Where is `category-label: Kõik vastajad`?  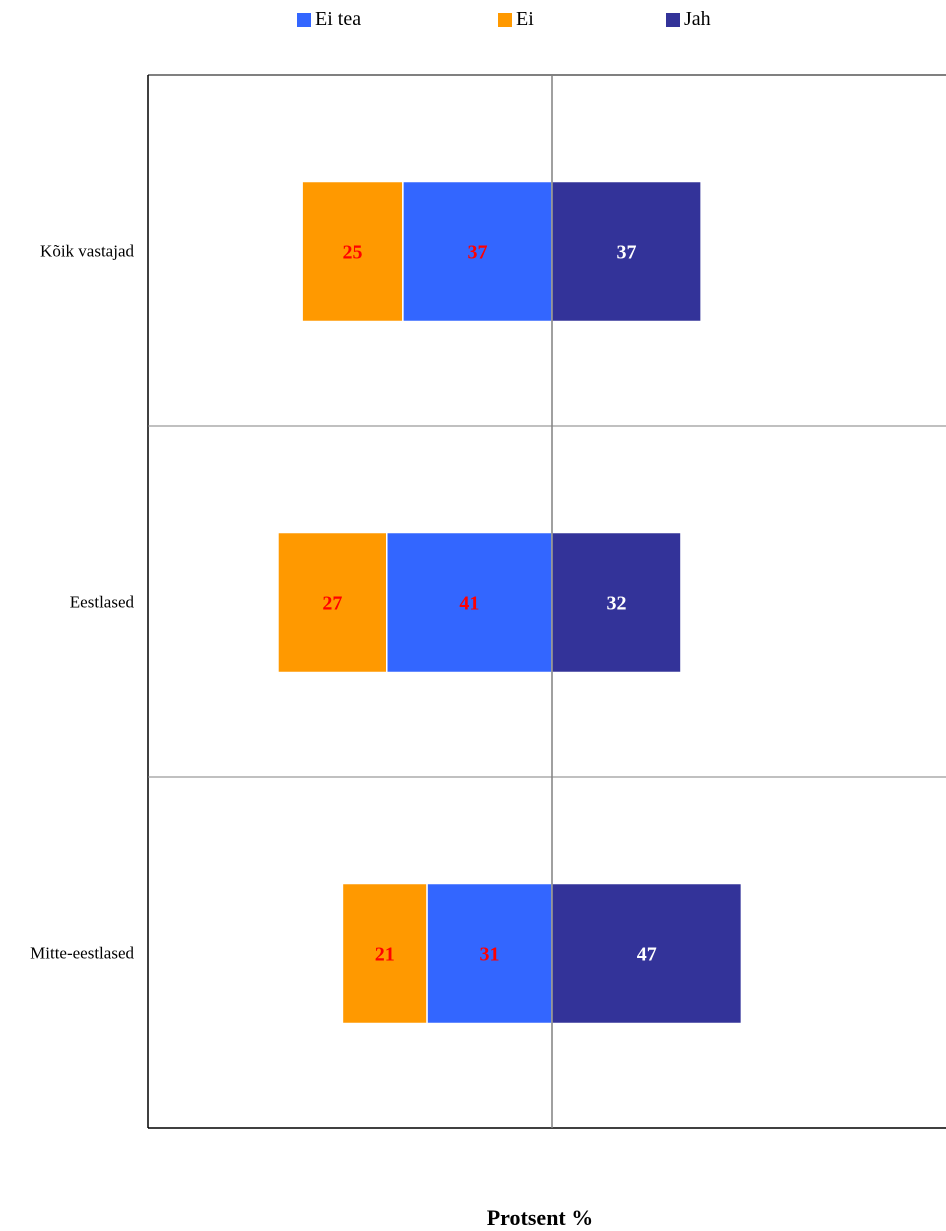
category-label: Kõik vastajad is located at coordinates (87, 251).